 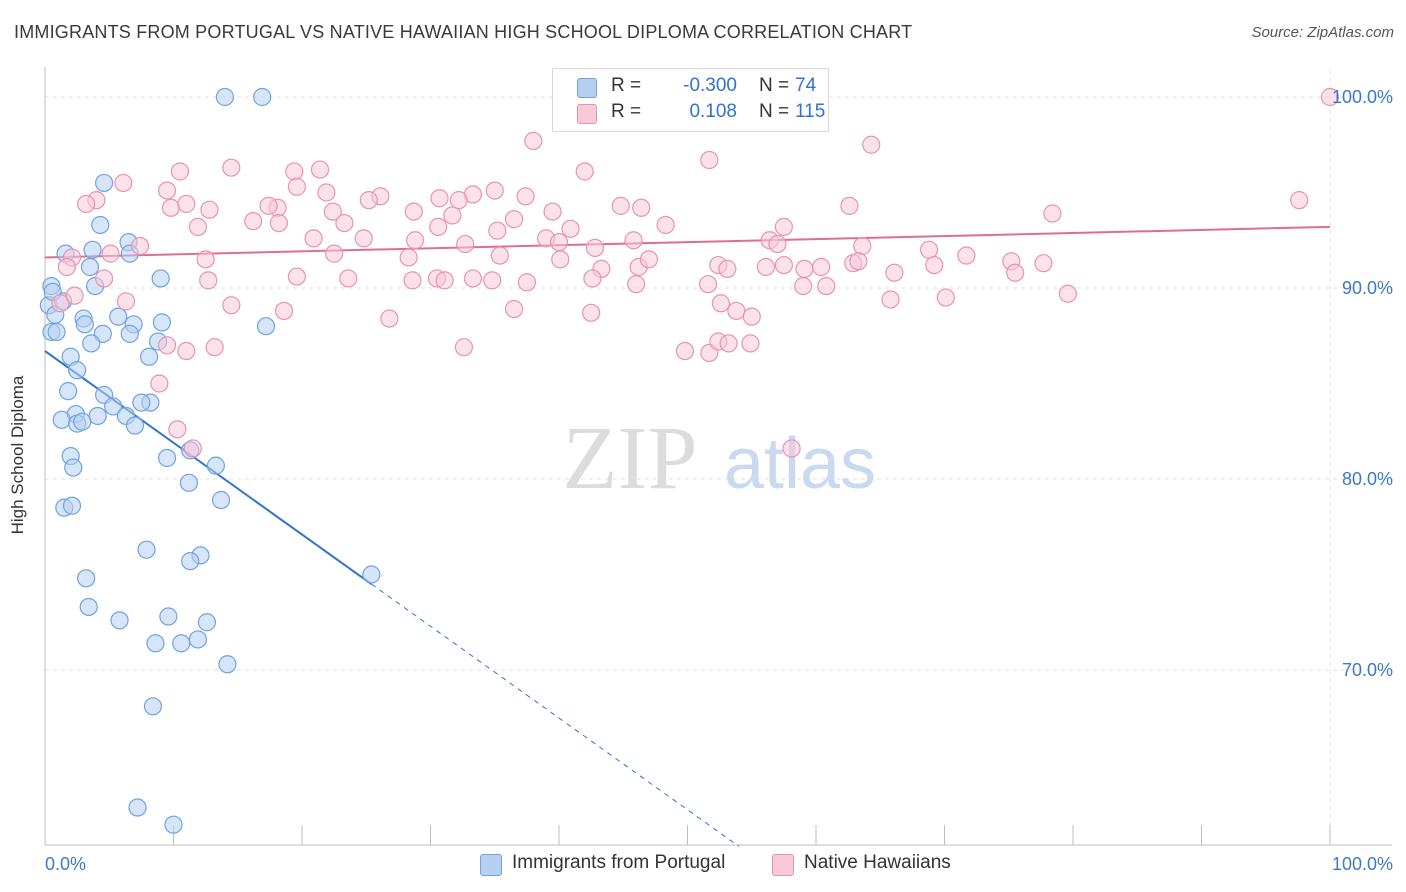 I want to click on trend-line-hawaiian, so click(x=687, y=242).